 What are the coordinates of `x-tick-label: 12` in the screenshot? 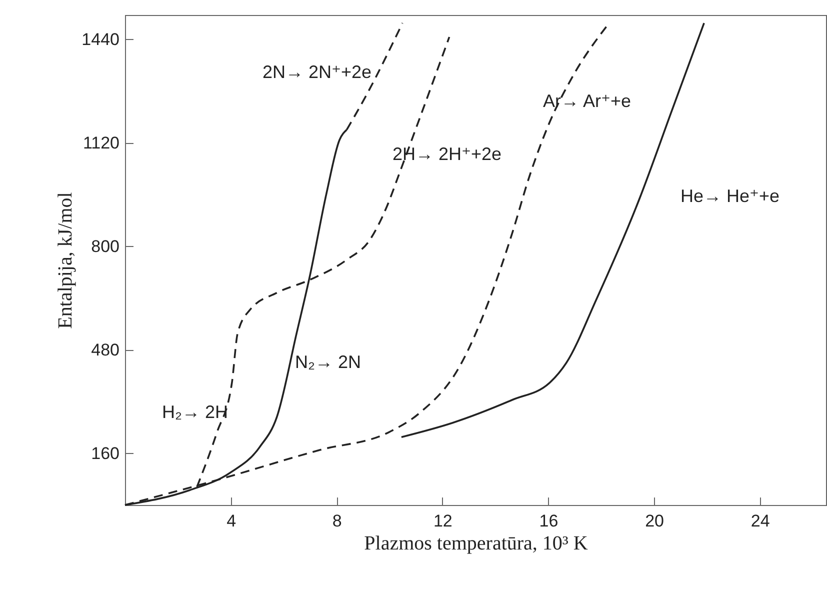 It's located at (442, 521).